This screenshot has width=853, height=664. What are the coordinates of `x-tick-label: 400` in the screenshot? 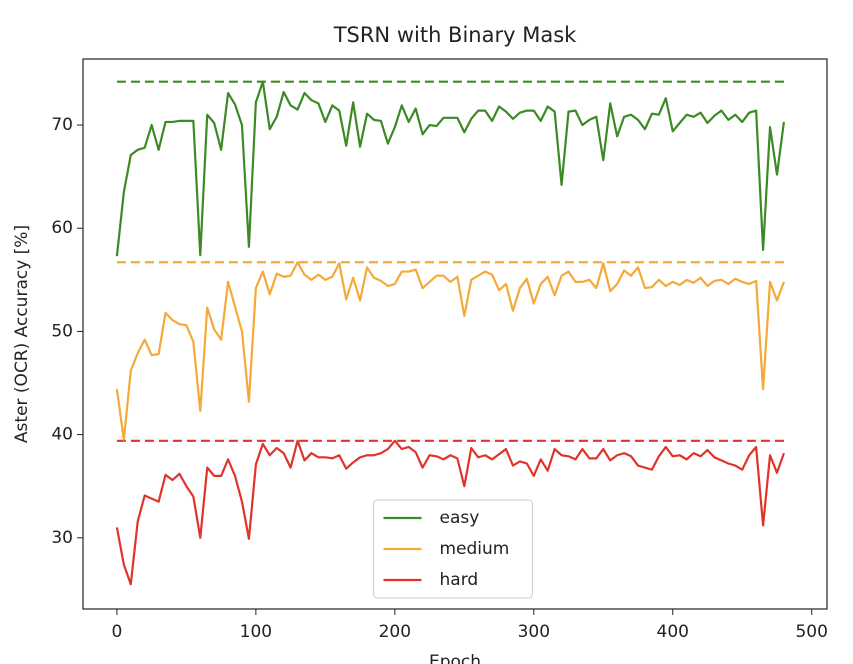 It's located at (673, 632).